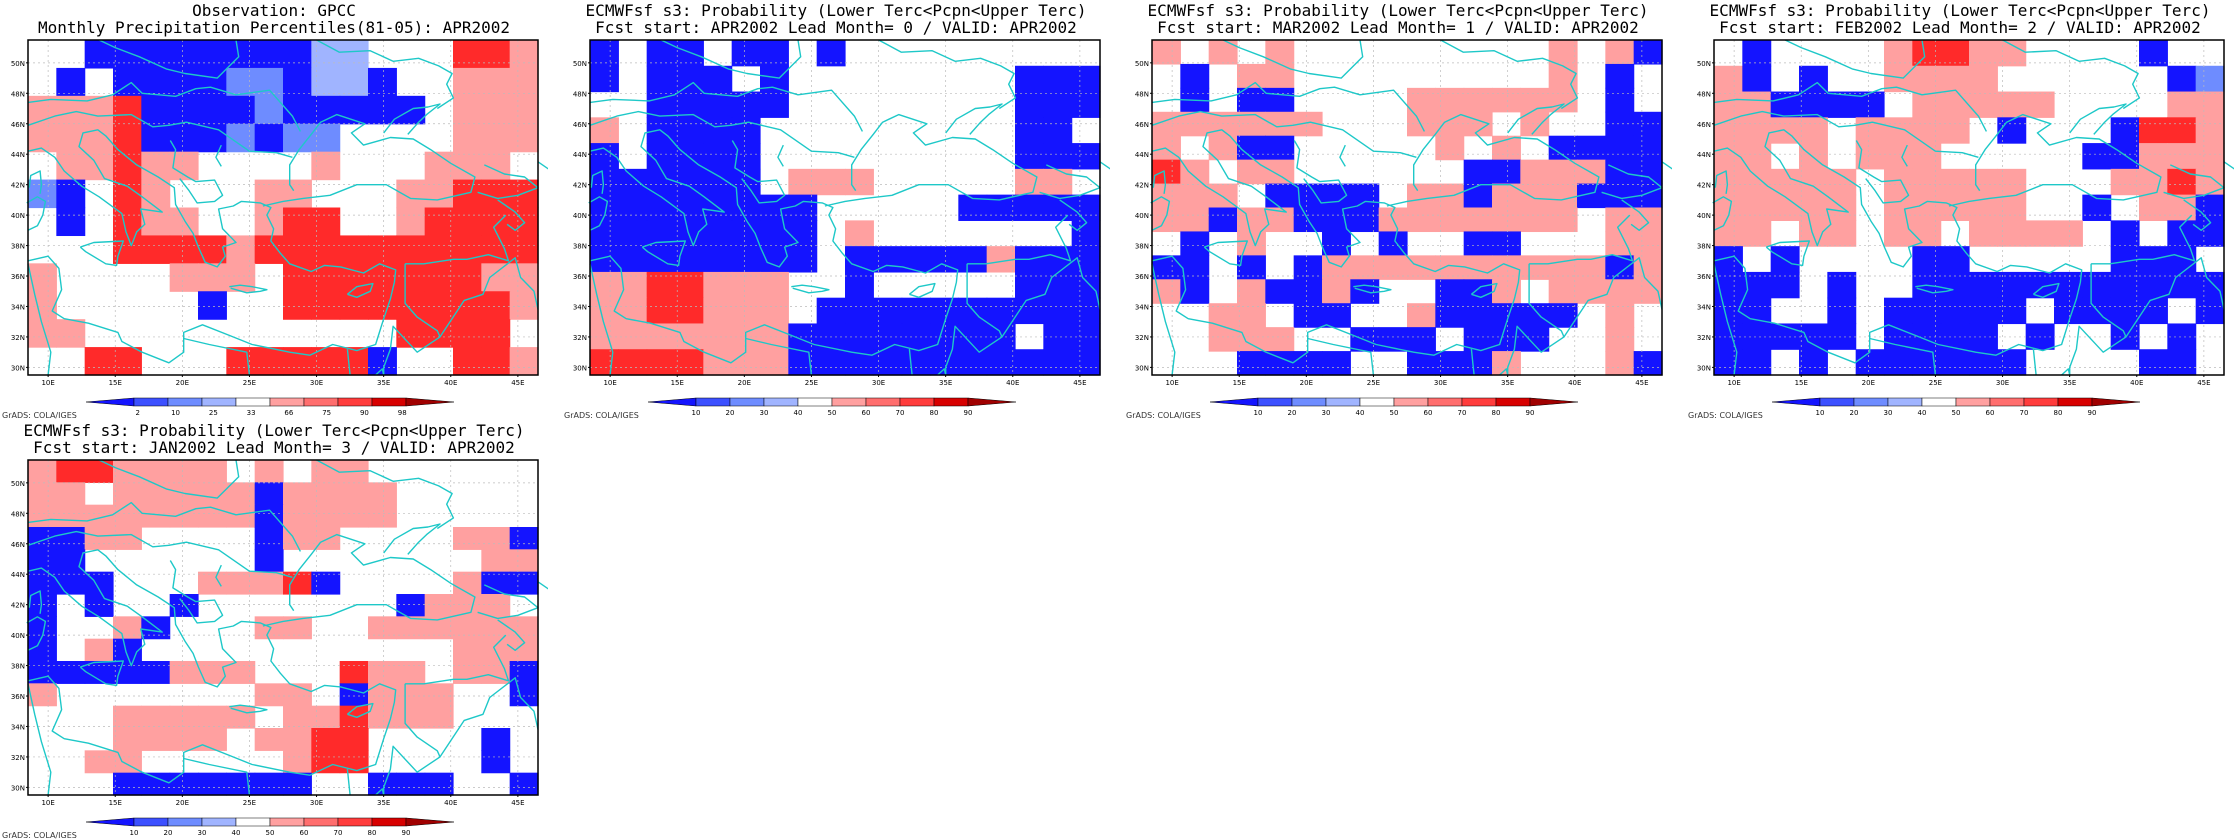 This screenshot has width=2240, height=840. I want to click on colorbar-label: 50, so click(270, 833).